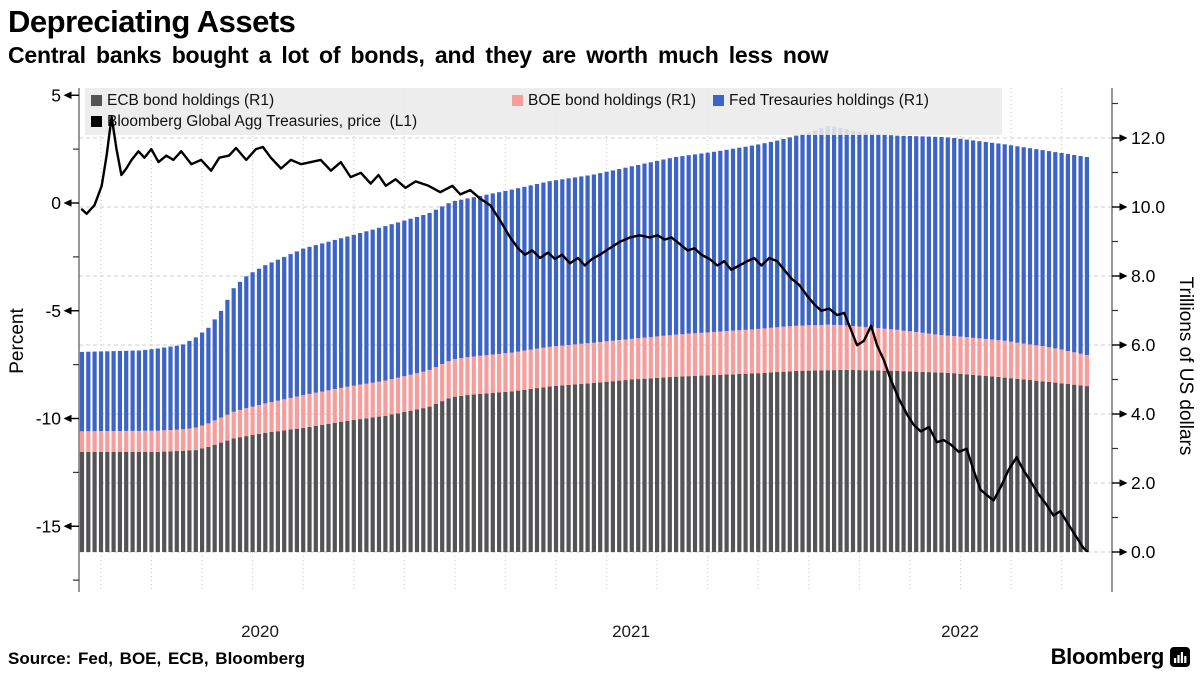 The height and width of the screenshot is (675, 1200). What do you see at coordinates (152, 21) in the screenshot?
I see `page-title: Depreciating Assets` at bounding box center [152, 21].